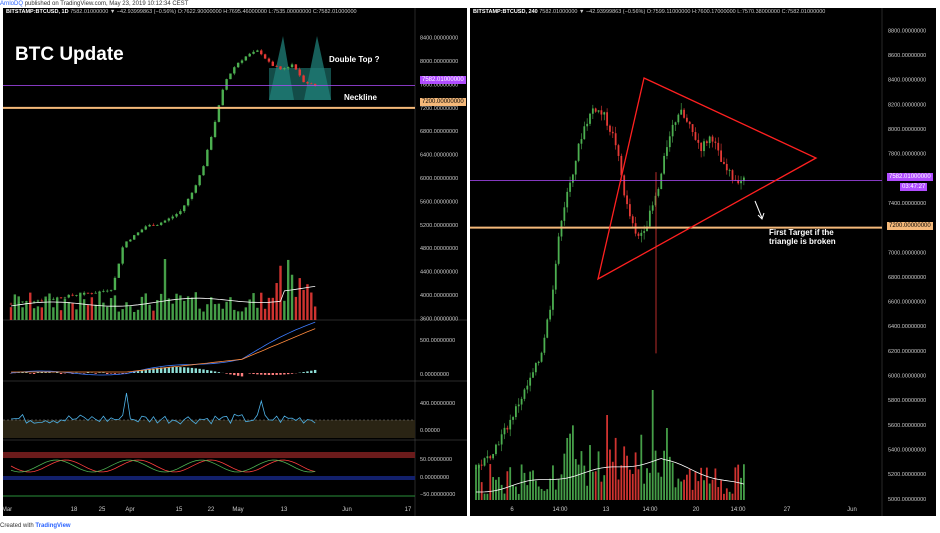 This screenshot has height=533, width=940. Describe the element at coordinates (347, 510) in the screenshot. I see `left-time-tick-label: Jun` at that location.